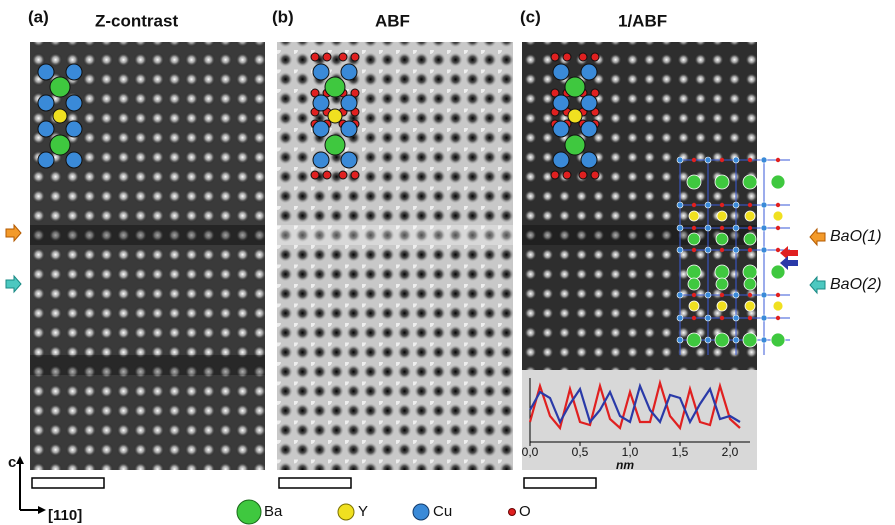  Describe the element at coordinates (580, 452) in the screenshot. I see `x-tick-label: 0,5` at that location.